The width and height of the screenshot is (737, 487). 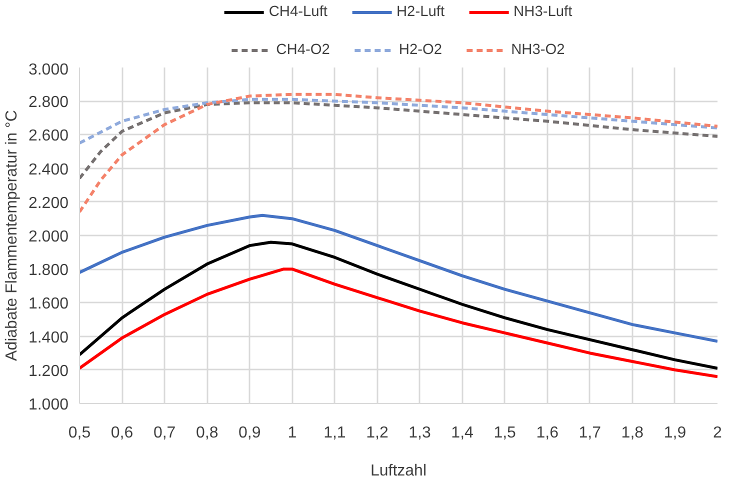 I want to click on legend-label: CH4-O2, so click(x=303, y=50).